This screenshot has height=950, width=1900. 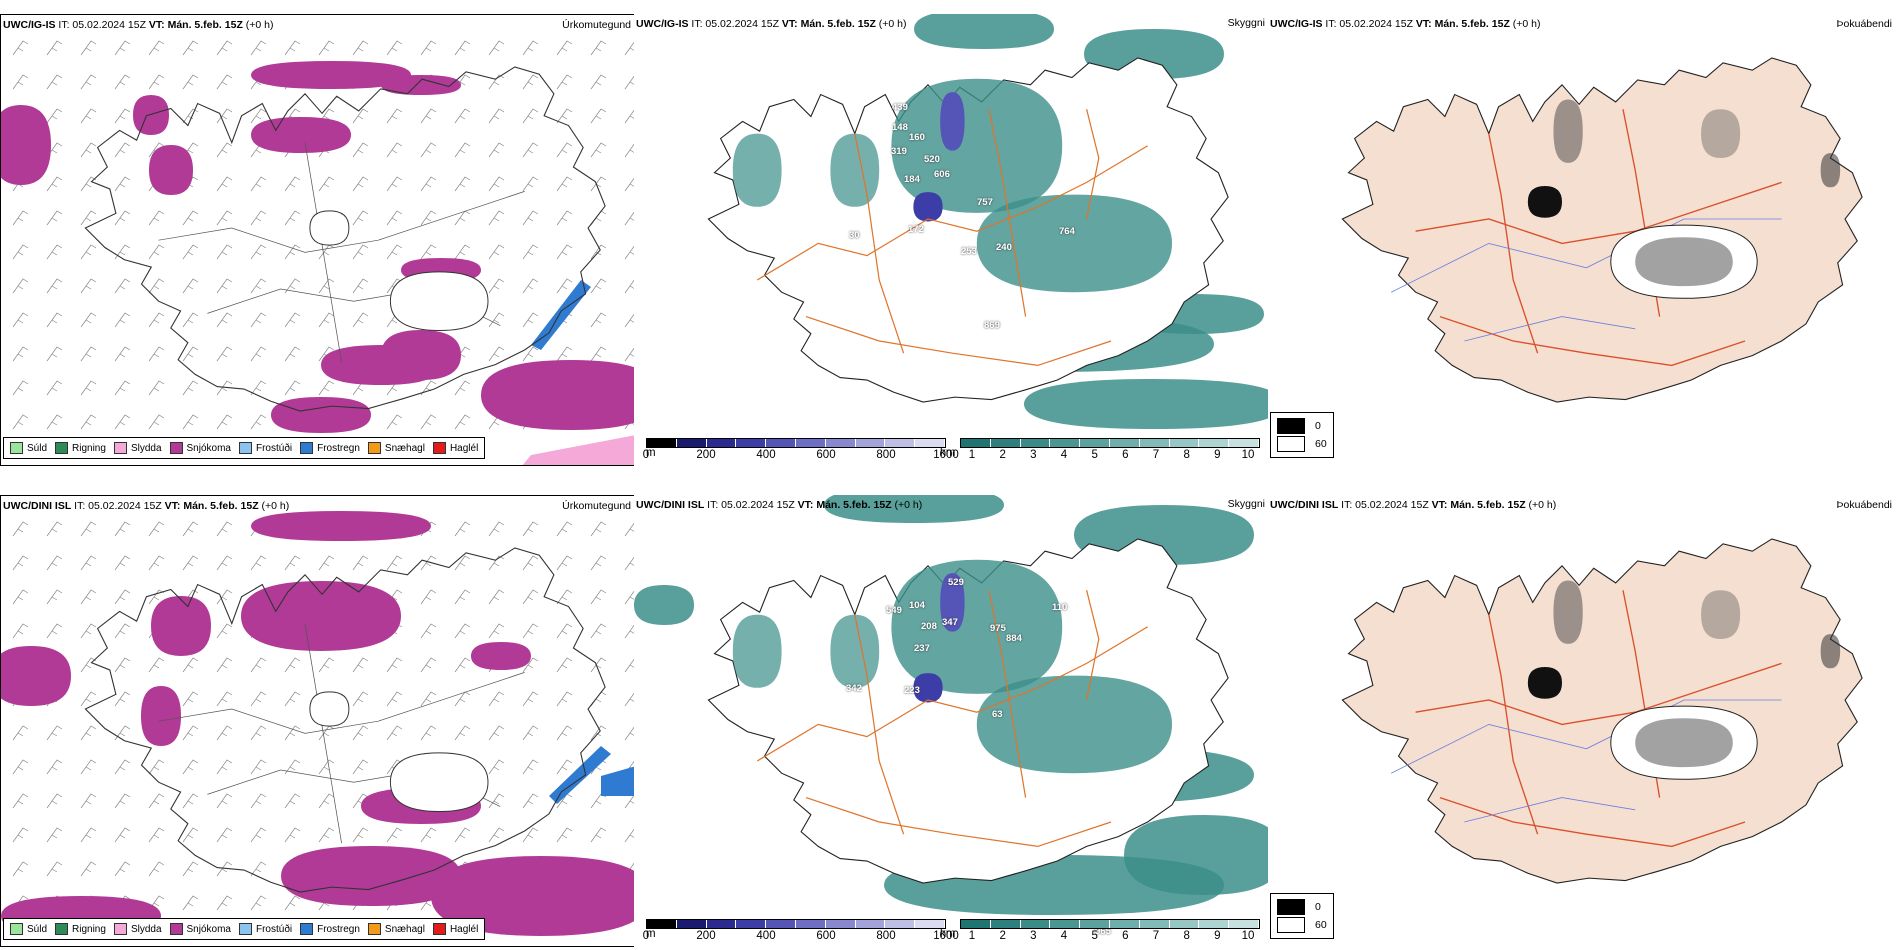 I want to click on precip-legend-item: Slydda, so click(x=137, y=929).